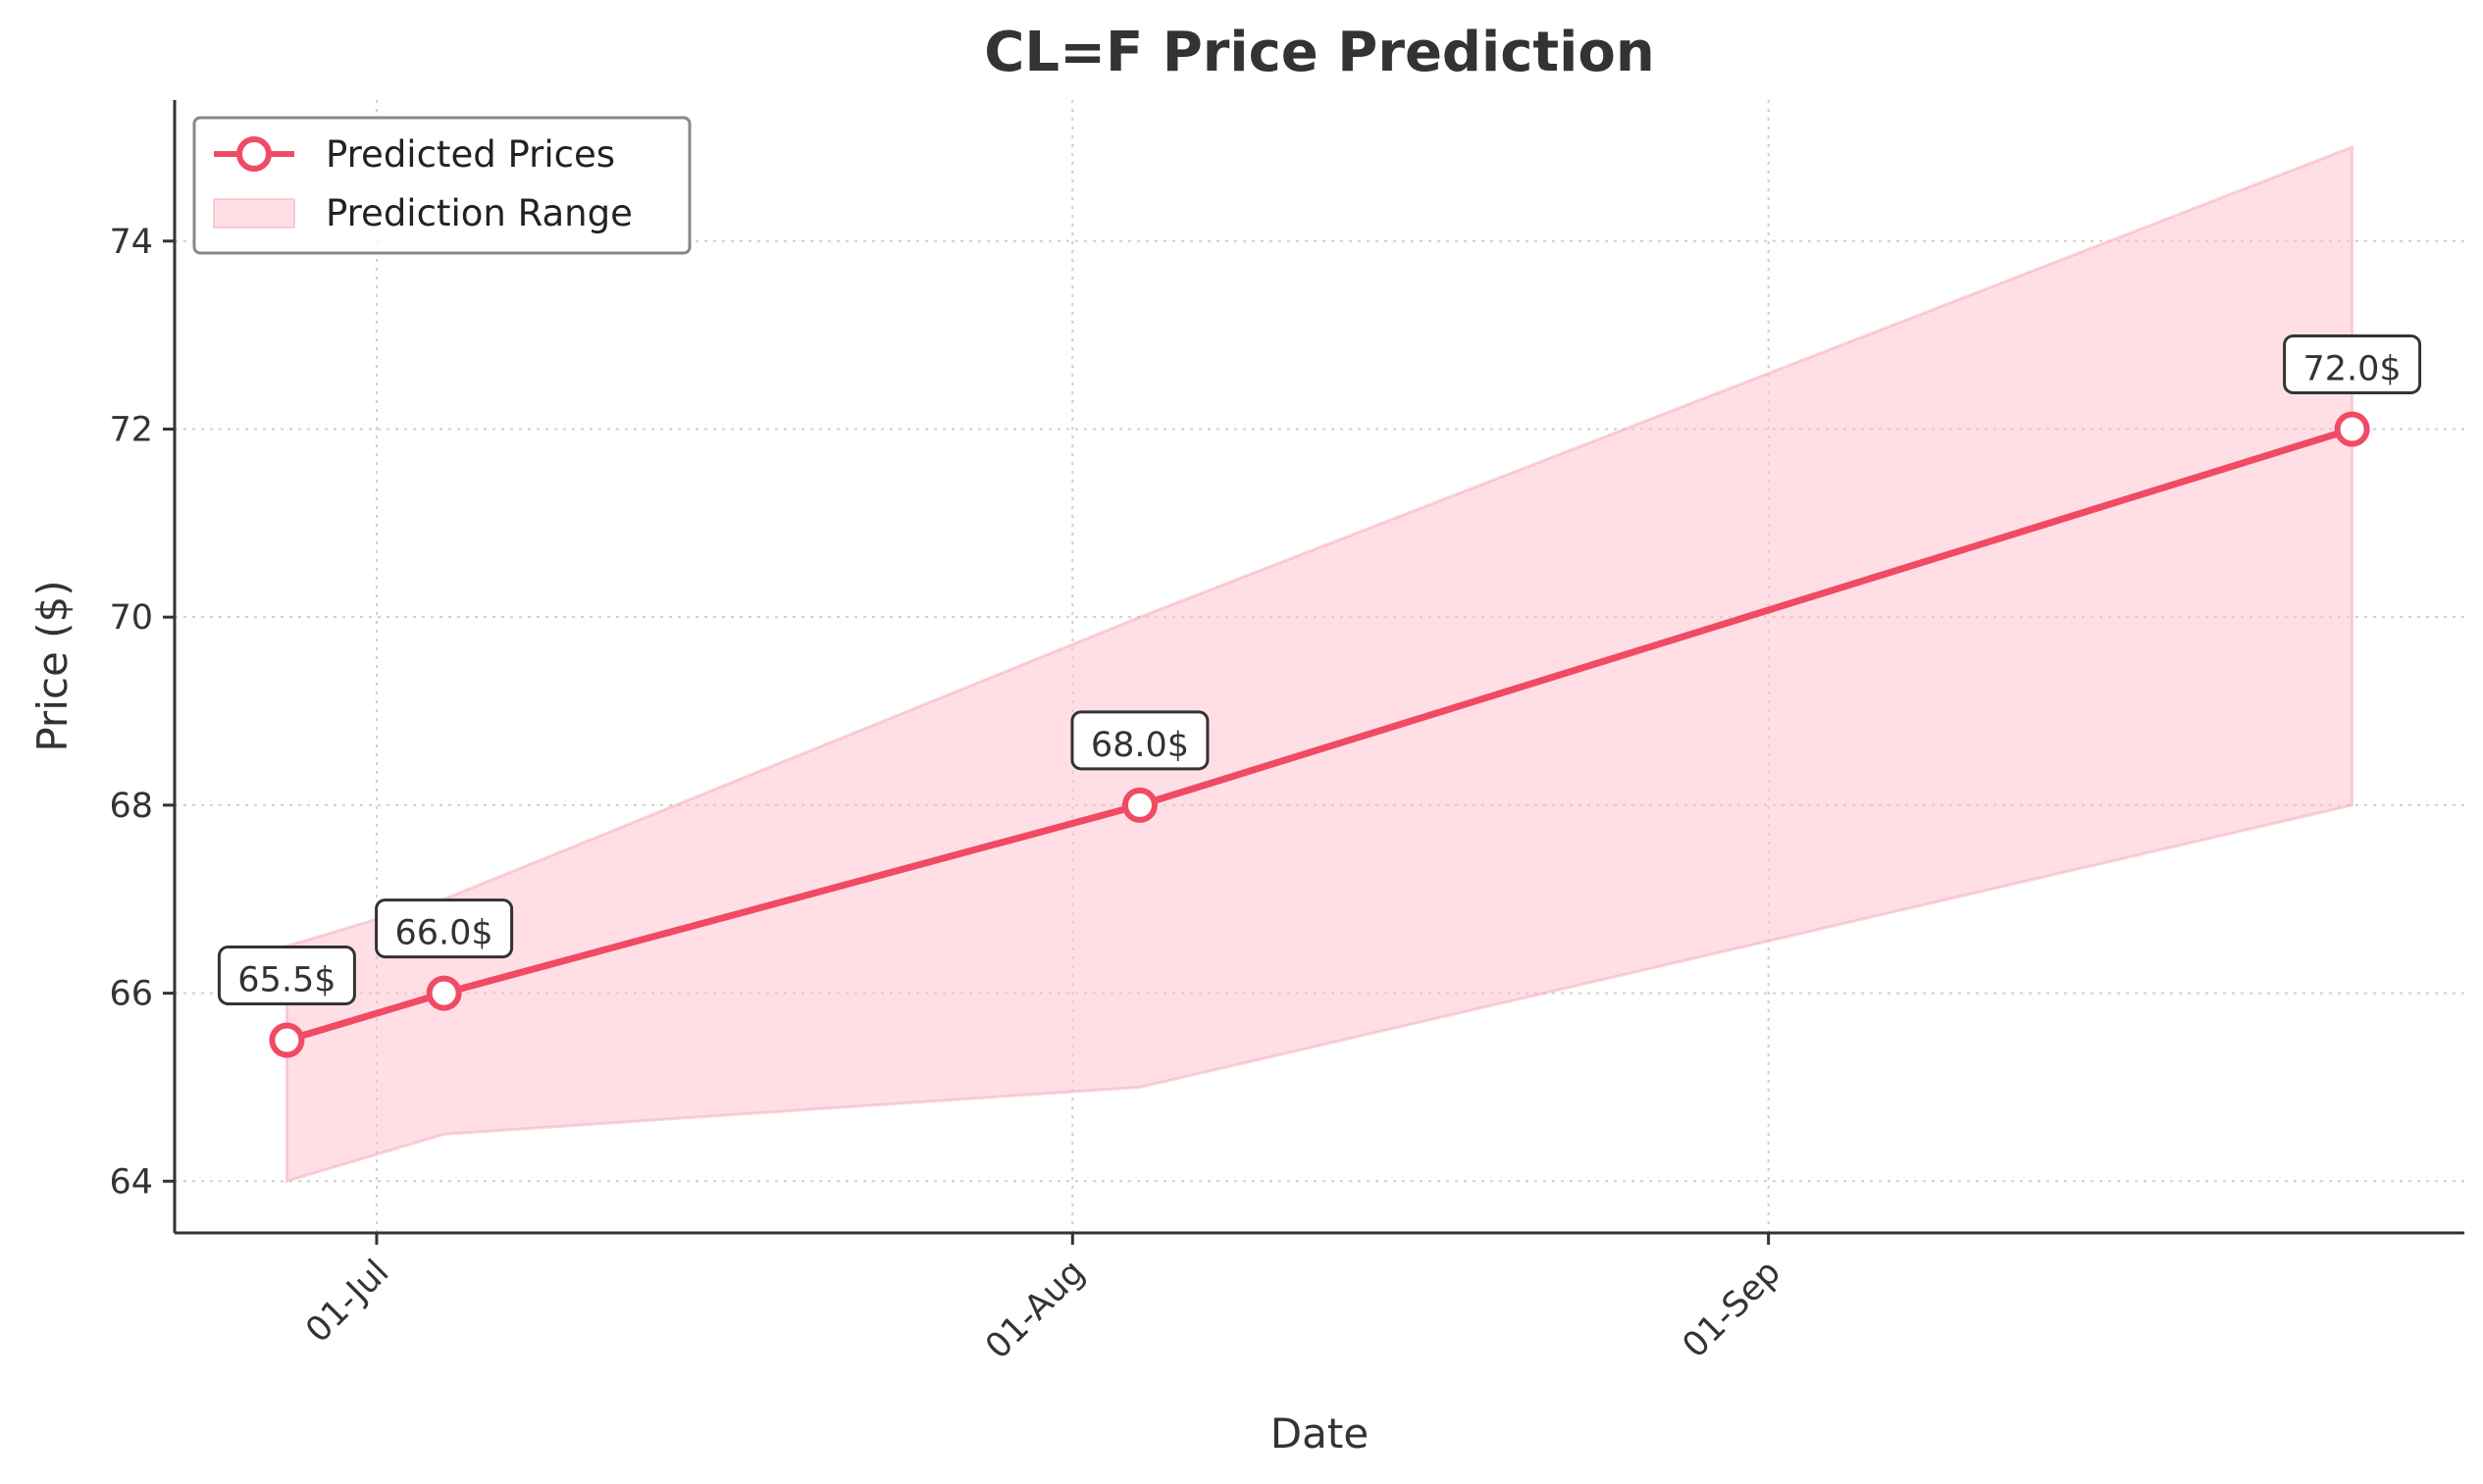  What do you see at coordinates (2351, 368) in the screenshot?
I see `data-label: 72.0$` at bounding box center [2351, 368].